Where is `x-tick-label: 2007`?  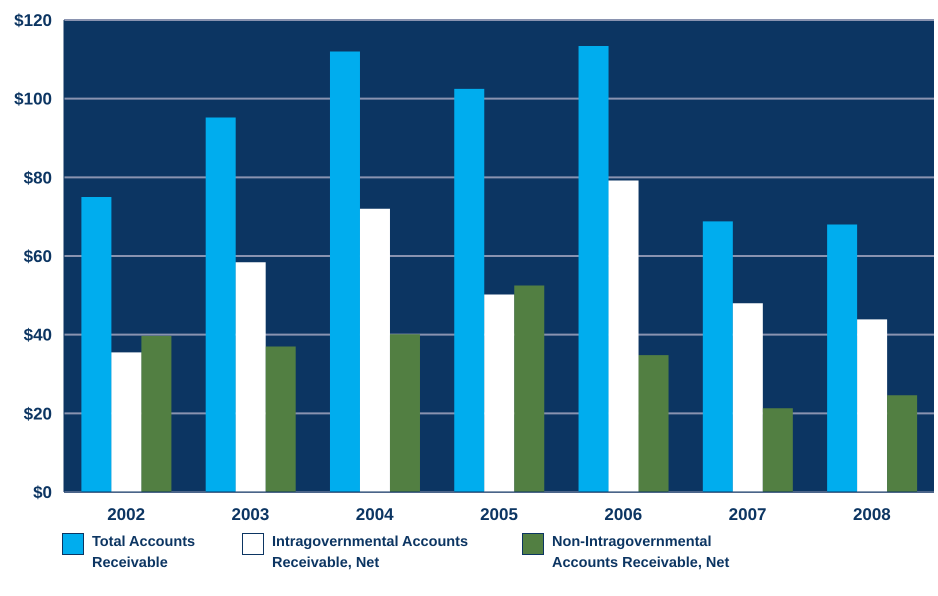 x-tick-label: 2007 is located at coordinates (747, 514).